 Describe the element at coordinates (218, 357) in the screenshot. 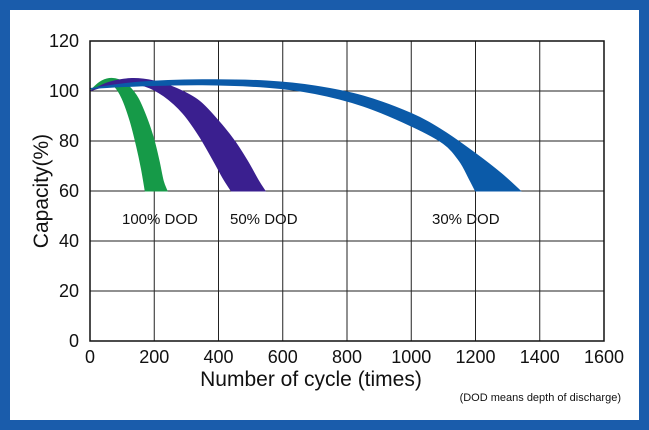

I see `x-tick-label-400: 400` at that location.